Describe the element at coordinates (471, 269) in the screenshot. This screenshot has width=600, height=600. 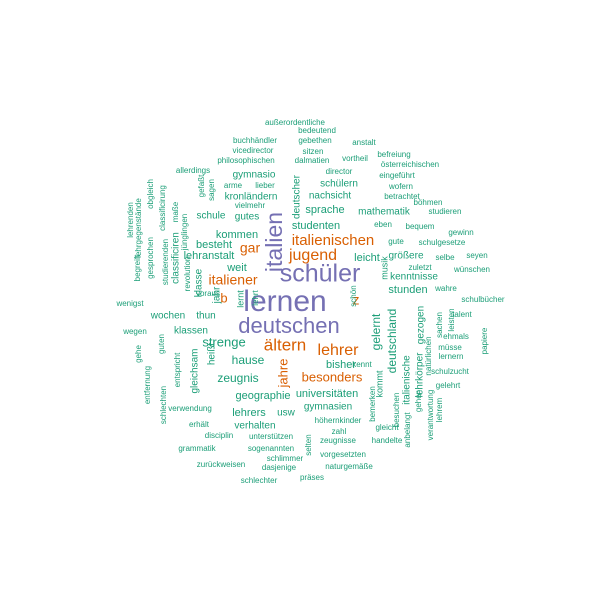
I see `cloud-word: wünschen` at that location.